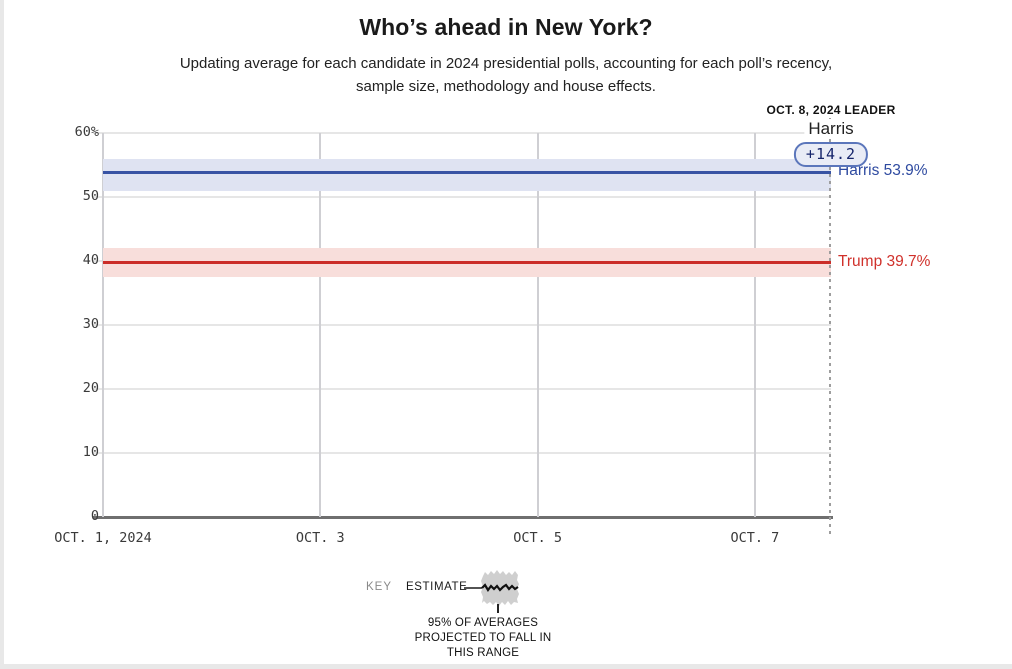 This screenshot has width=1012, height=669. I want to click on y-tick-label: 10, so click(90, 452).